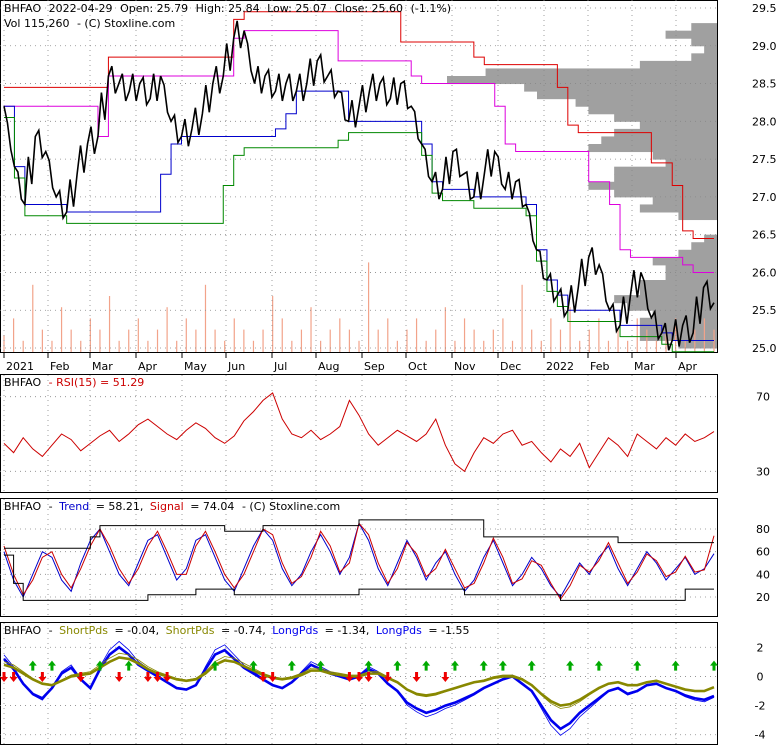 This screenshot has width=778, height=746. Describe the element at coordinates (763, 552) in the screenshot. I see `trend-y-tick-label: 60` at that location.